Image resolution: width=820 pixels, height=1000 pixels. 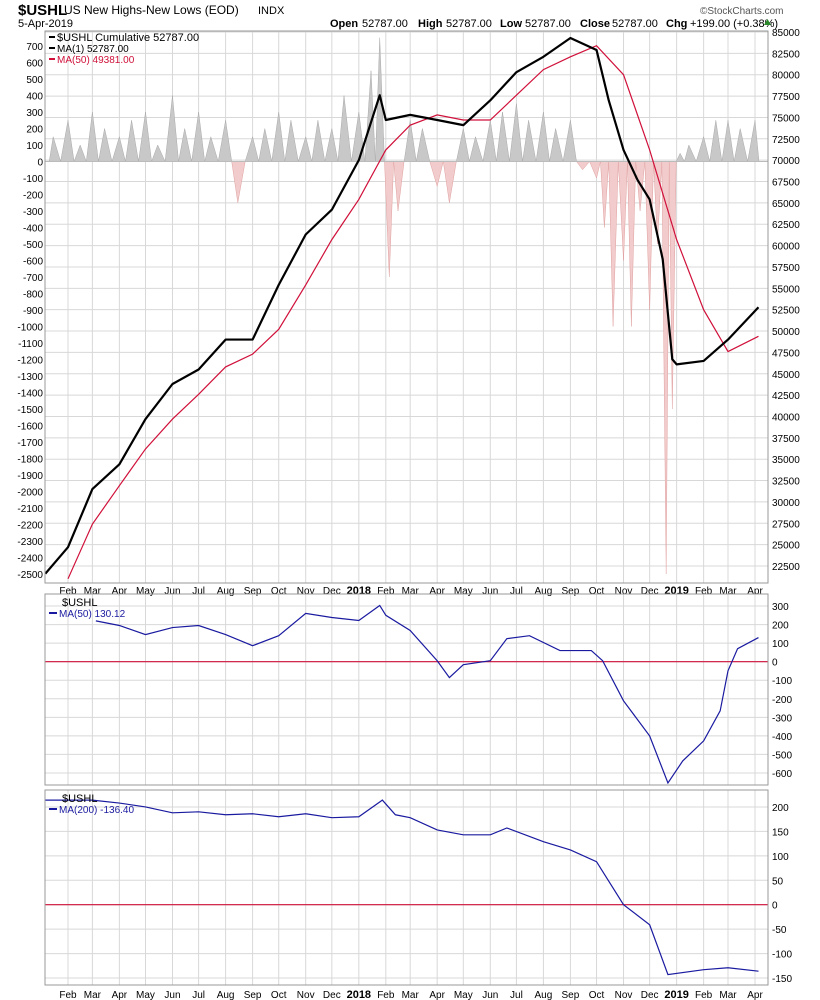 What do you see at coordinates (30, 526) in the screenshot?
I see `left-axis-tick: -2200` at bounding box center [30, 526].